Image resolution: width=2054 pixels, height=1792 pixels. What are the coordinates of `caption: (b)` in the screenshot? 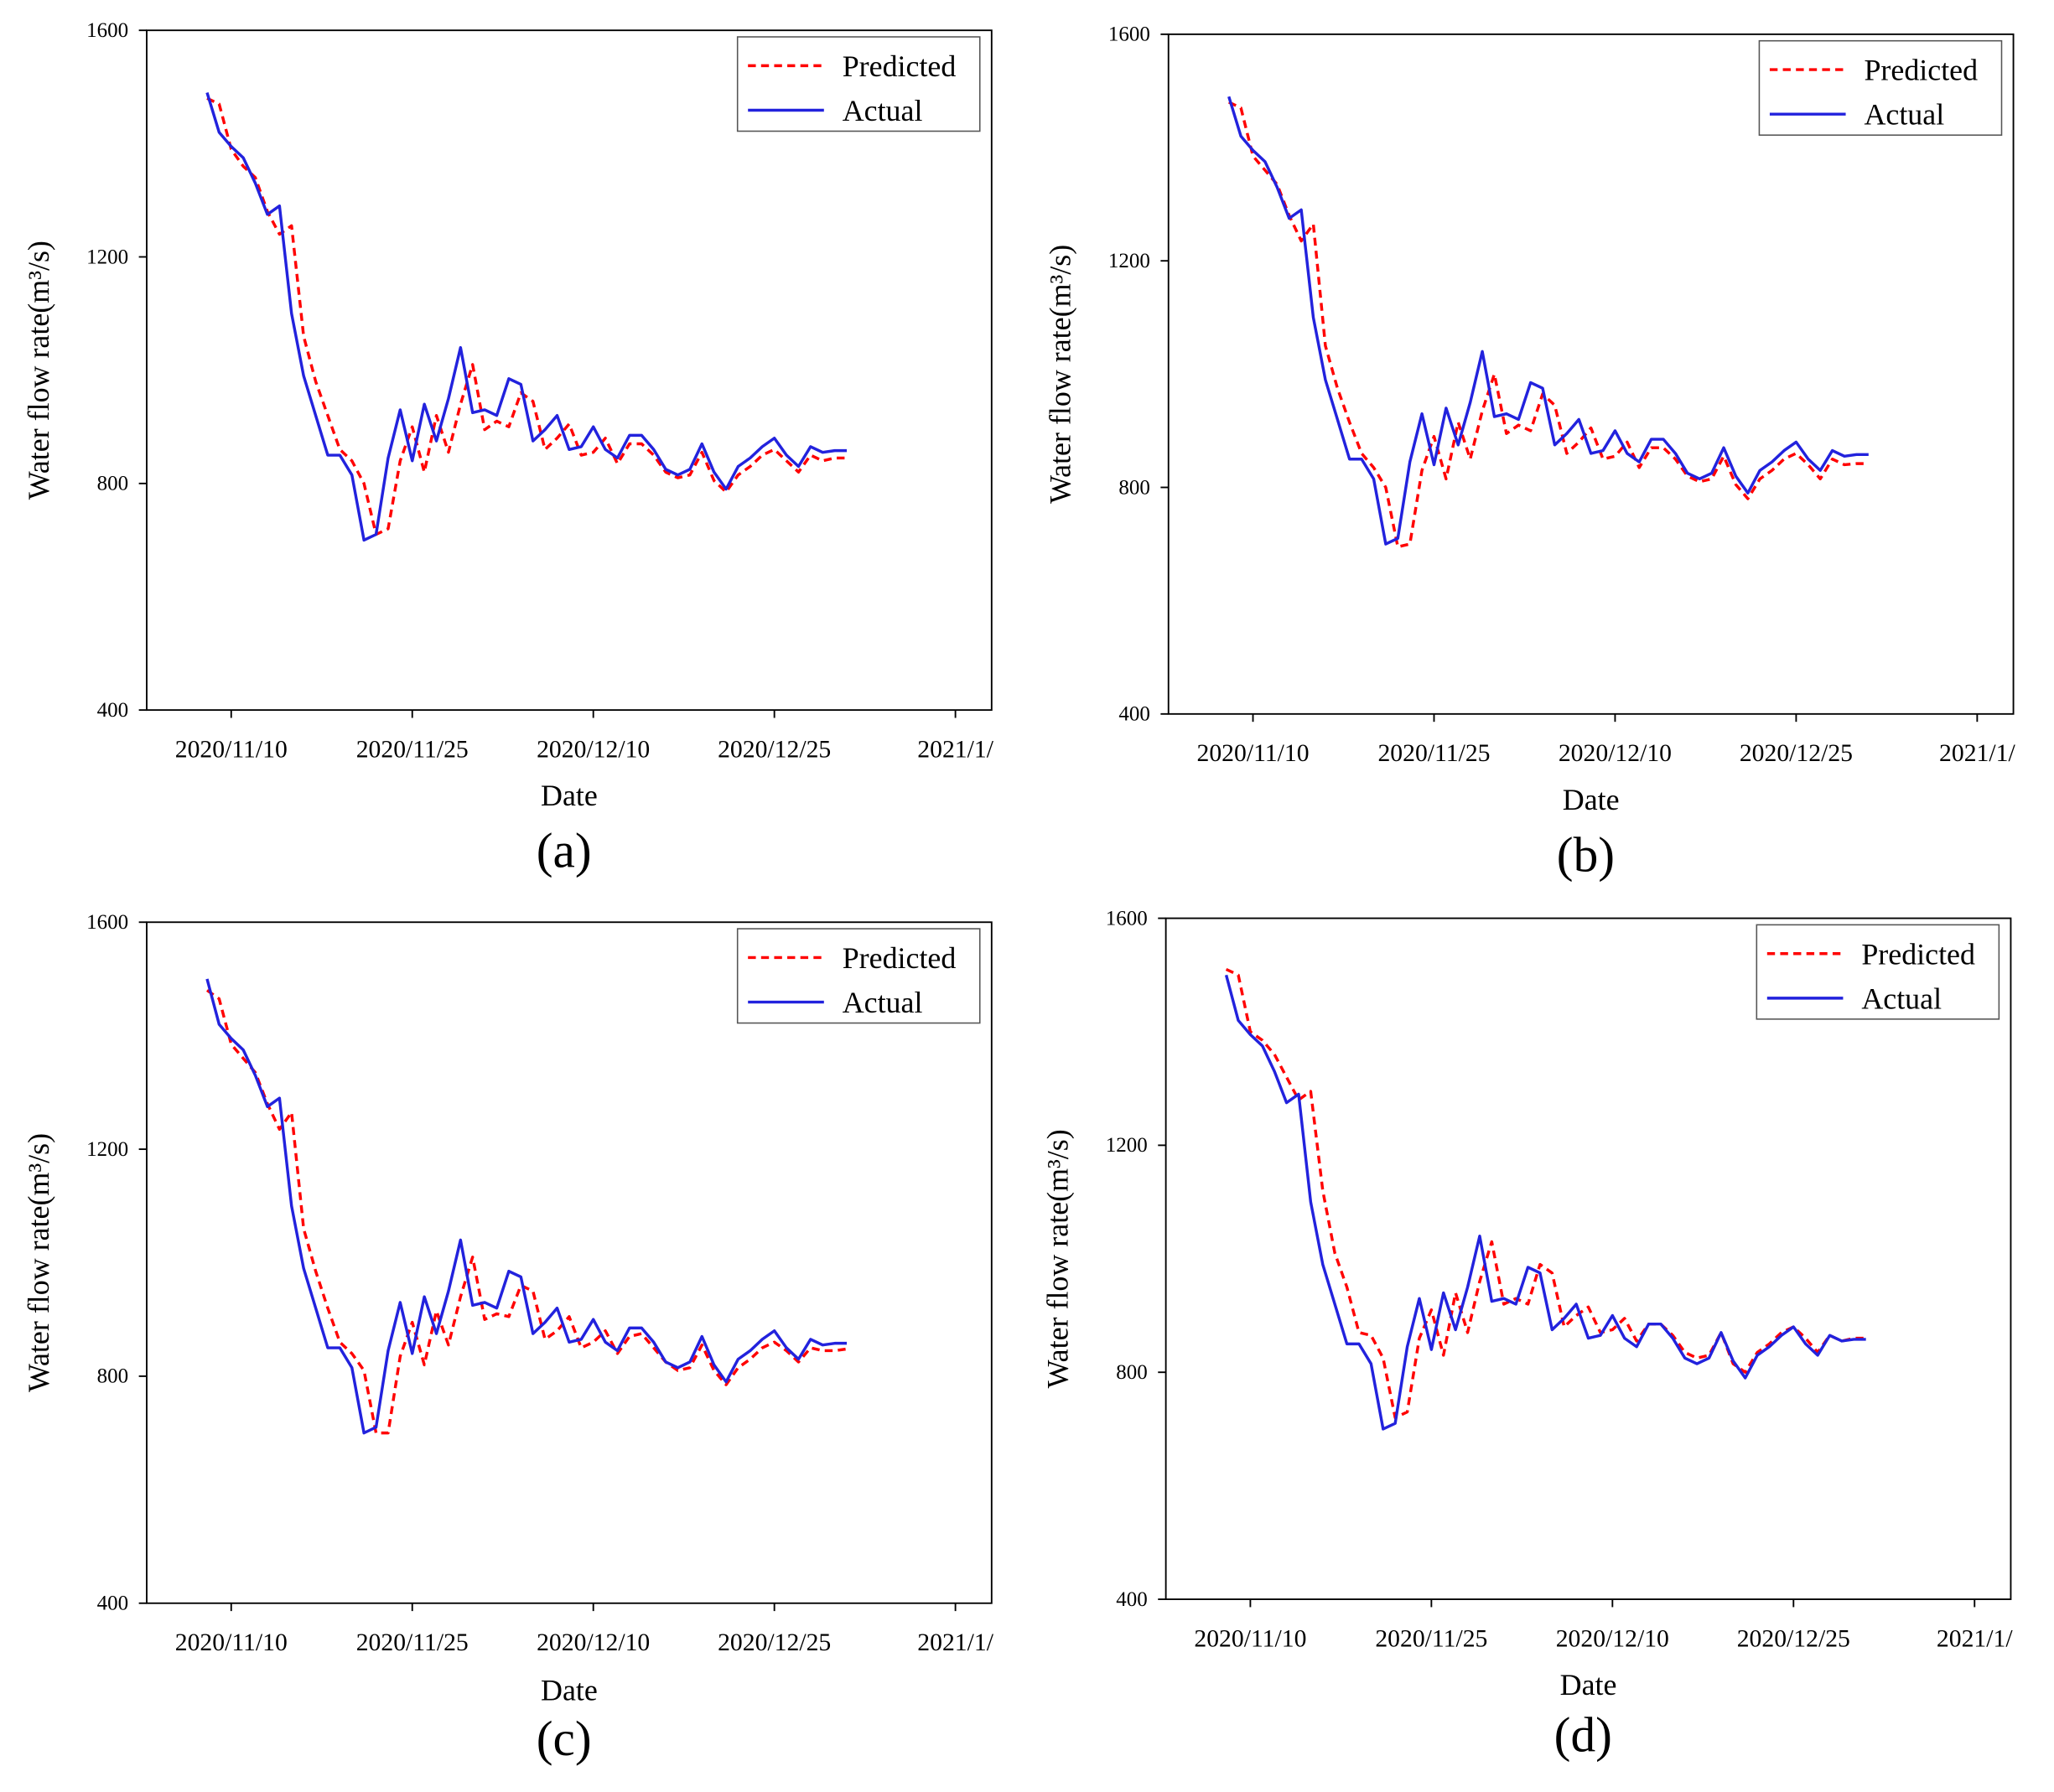 It's located at (1586, 854).